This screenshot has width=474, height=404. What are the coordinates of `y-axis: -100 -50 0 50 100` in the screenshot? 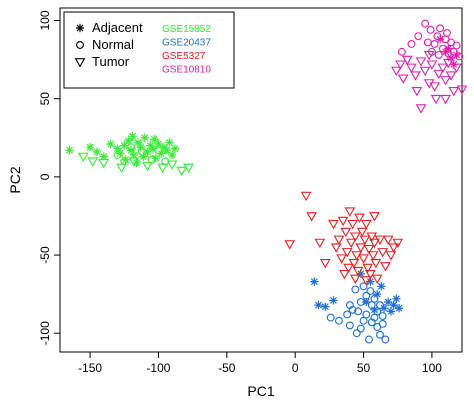 It's located at (49, 177).